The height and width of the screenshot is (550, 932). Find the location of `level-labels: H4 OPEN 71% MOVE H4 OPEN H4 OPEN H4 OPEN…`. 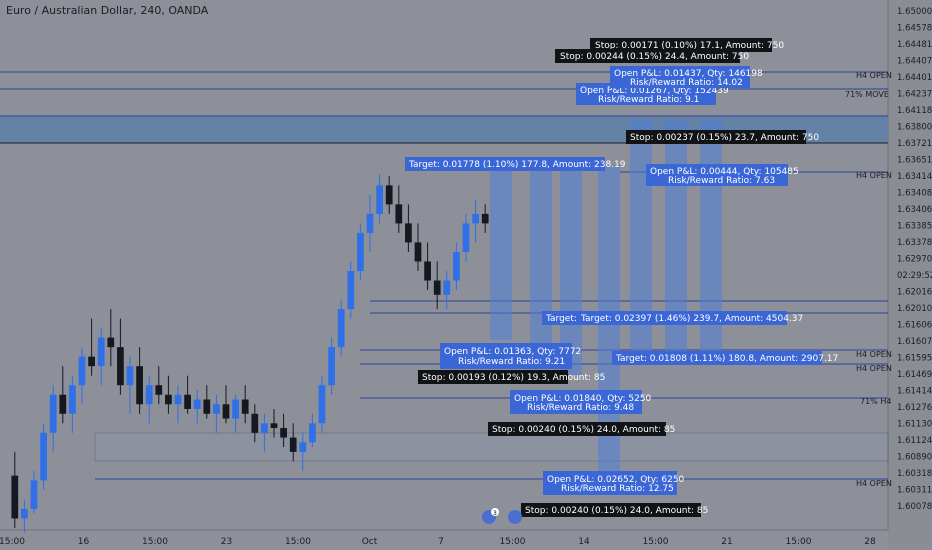

level-labels: H4 OPEN 71% MOVE H4 OPEN H4 OPEN H4 OPEN… is located at coordinates (868, 279).